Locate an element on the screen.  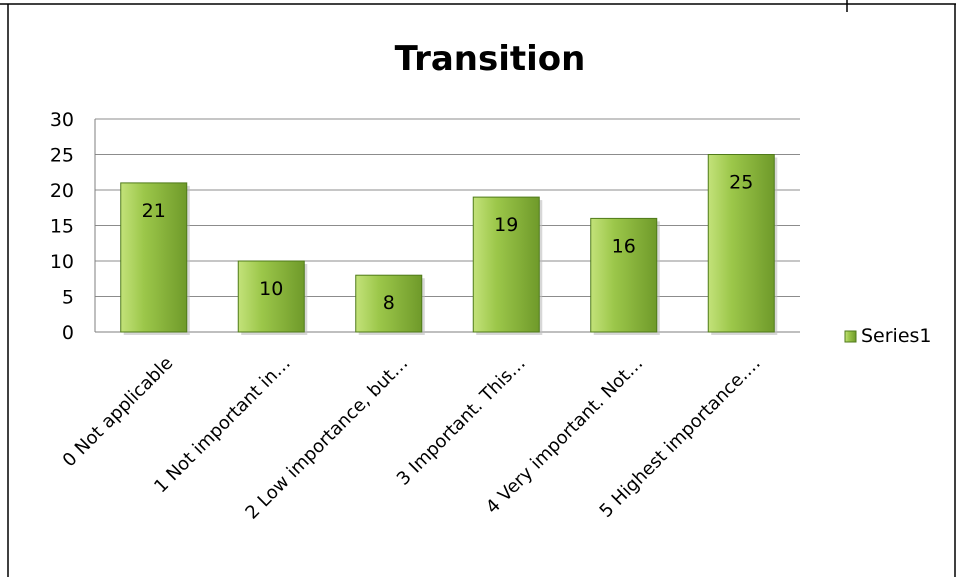
legend-label-series1: Series1 is located at coordinates (896, 336).